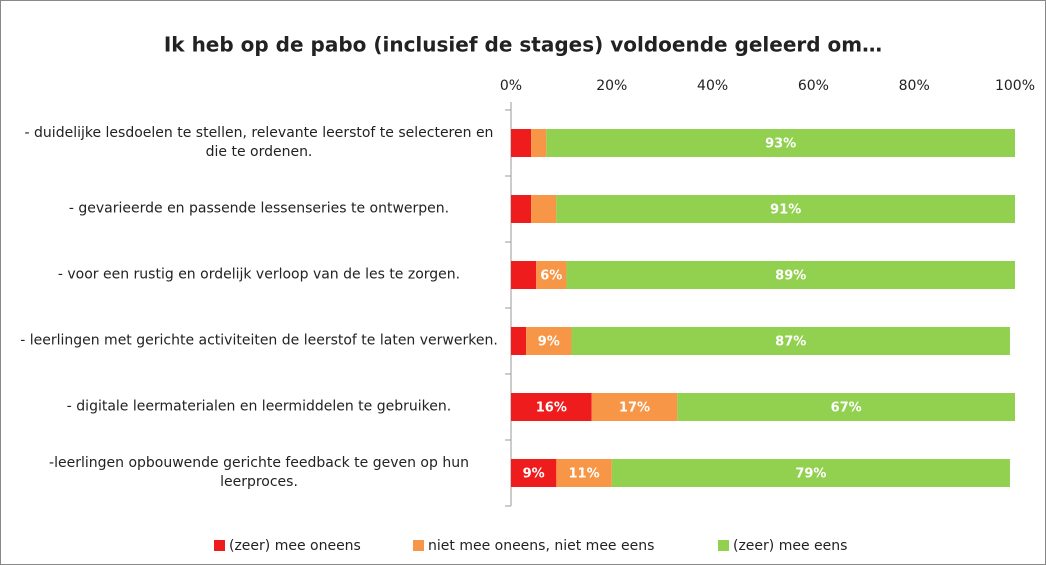  I want to click on legend-label: niet mee oneens, niet mee eens, so click(541, 546).